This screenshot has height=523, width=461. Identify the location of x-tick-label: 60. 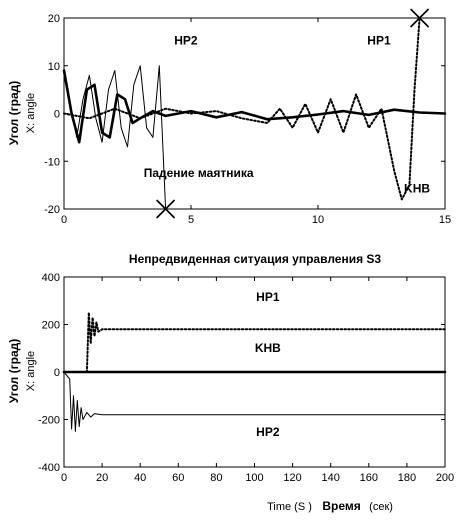
(178, 478).